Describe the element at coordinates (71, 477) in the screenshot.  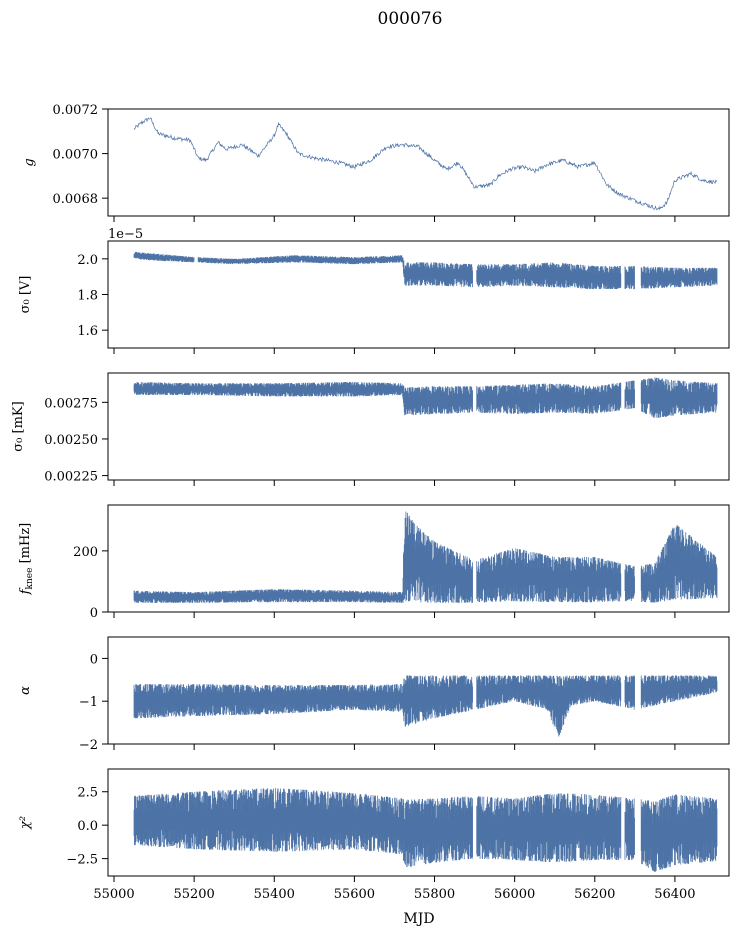
I see `y-tick-label: 0.00225` at that location.